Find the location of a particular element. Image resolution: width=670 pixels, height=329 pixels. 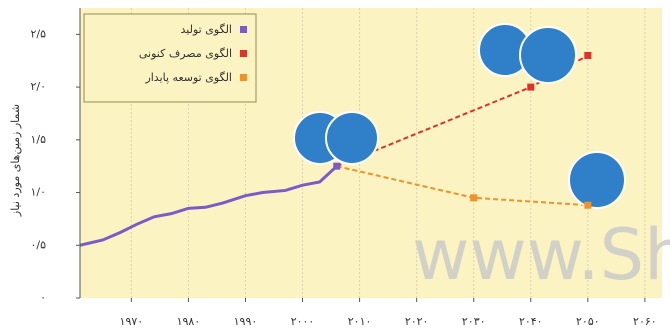

legend-box is located at coordinates (170, 58).